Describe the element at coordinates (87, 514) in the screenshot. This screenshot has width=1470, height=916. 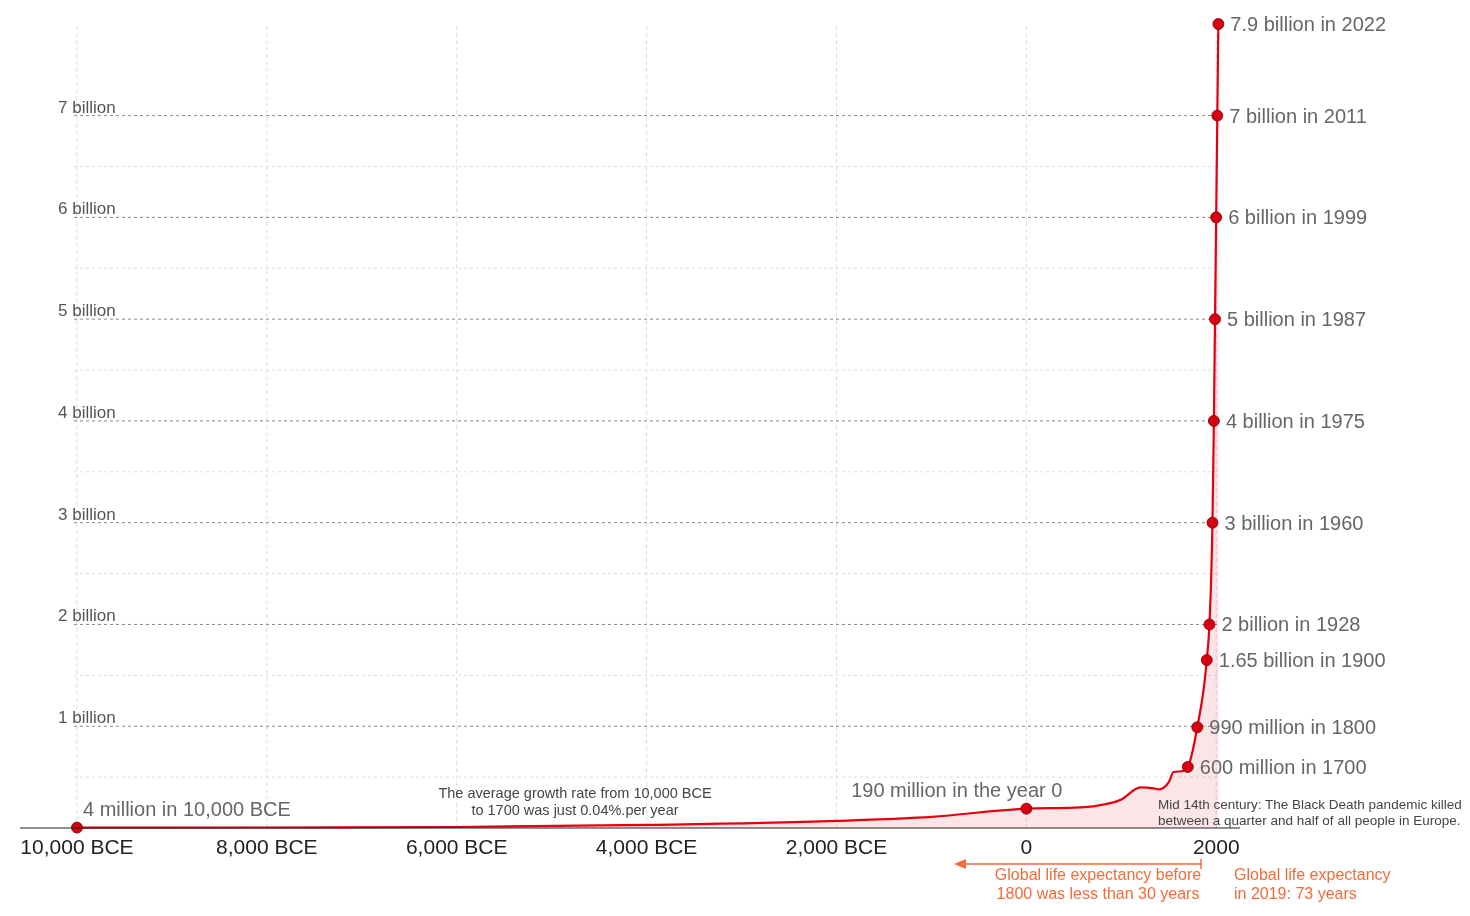
I see `y-tick-label: 3 billion` at that location.